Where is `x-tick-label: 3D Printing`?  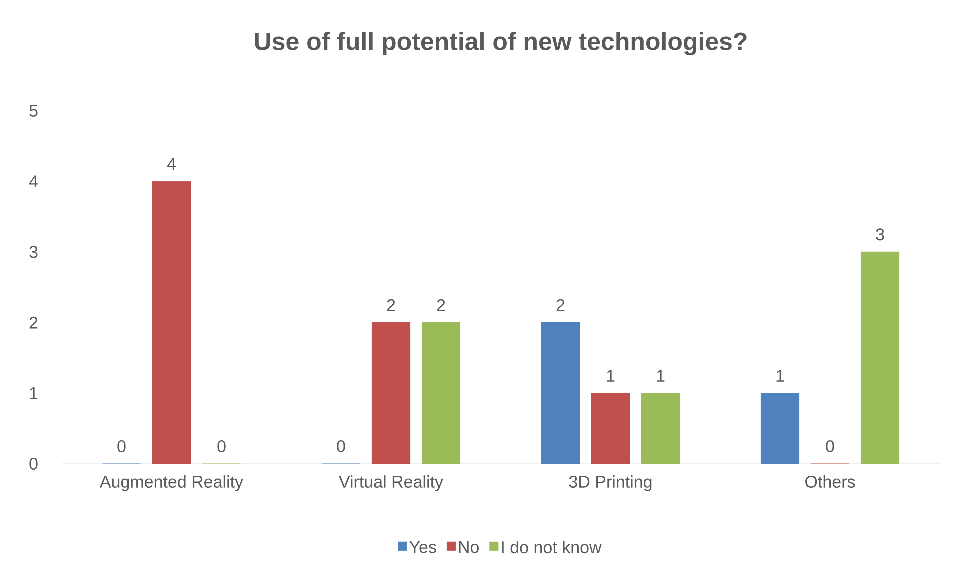
x-tick-label: 3D Printing is located at coordinates (610, 484).